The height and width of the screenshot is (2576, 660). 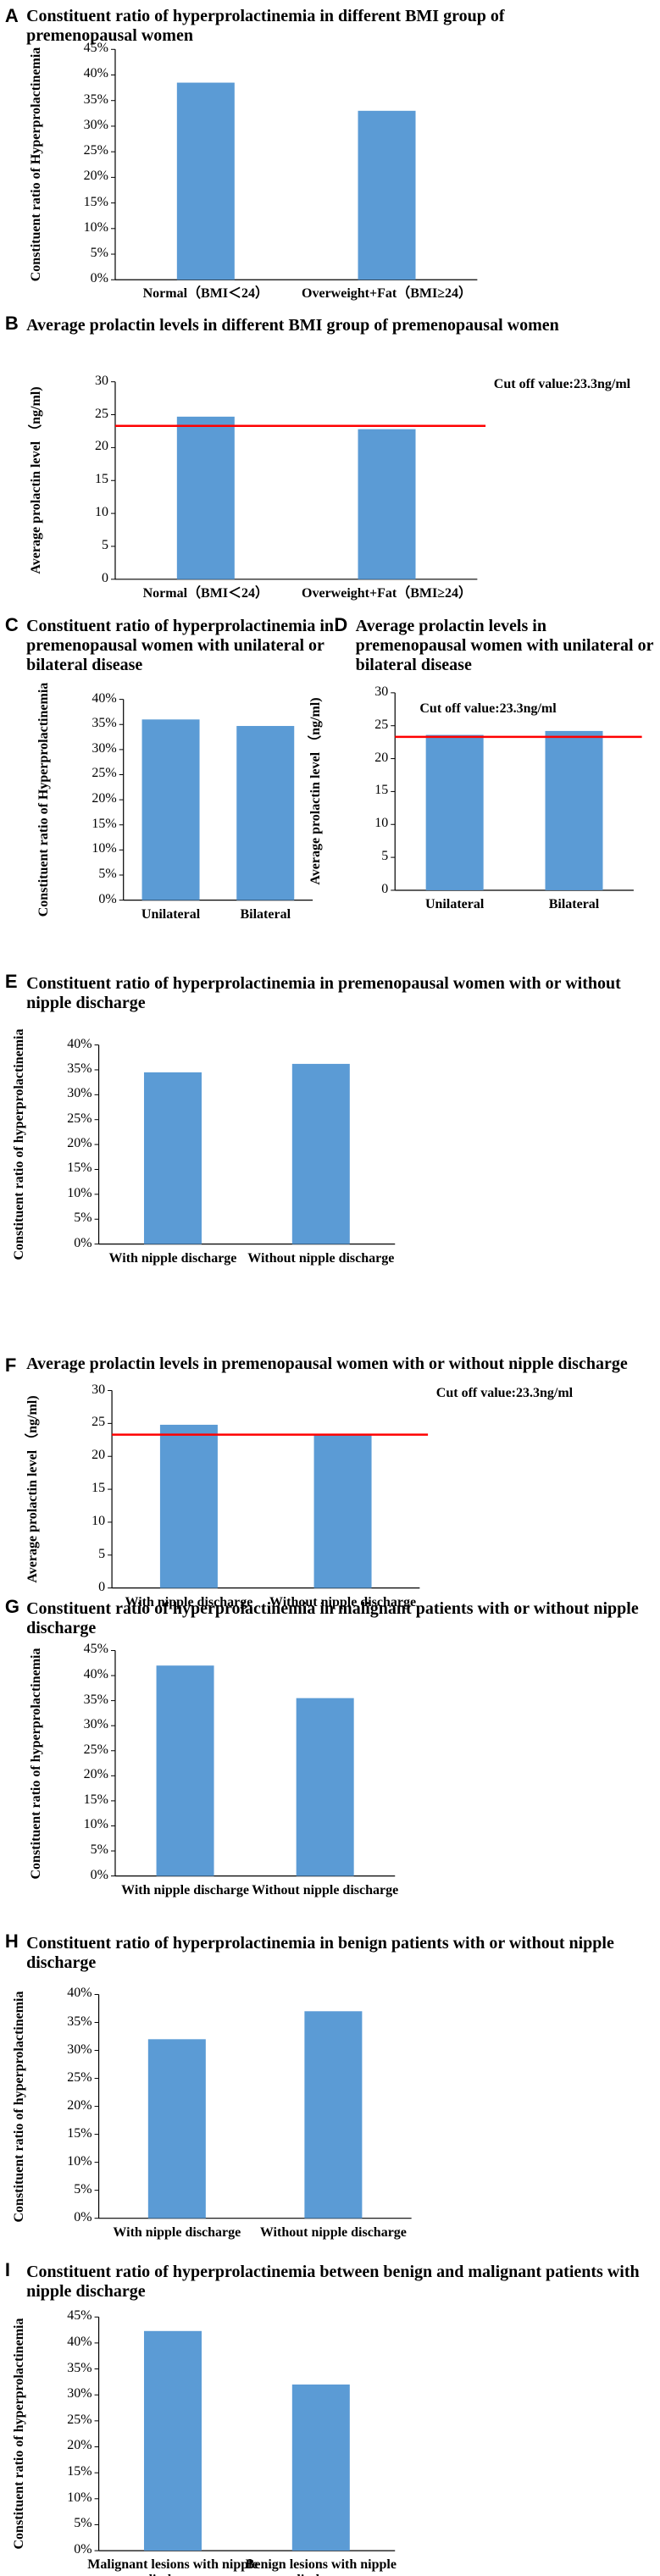 I want to click on panel-label: B, so click(x=12, y=324).